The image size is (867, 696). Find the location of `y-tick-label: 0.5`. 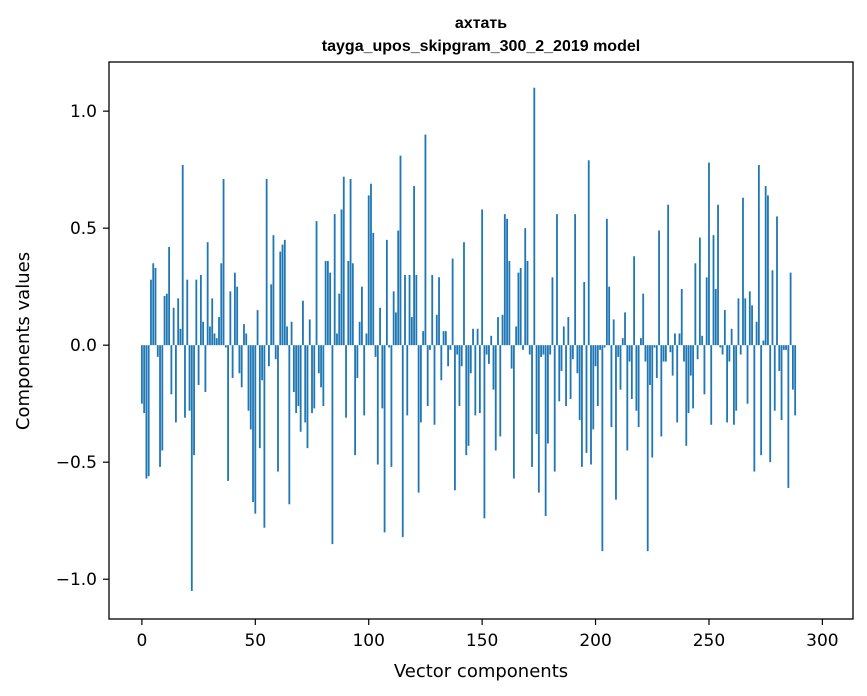

y-tick-label: 0.5 is located at coordinates (83, 229).